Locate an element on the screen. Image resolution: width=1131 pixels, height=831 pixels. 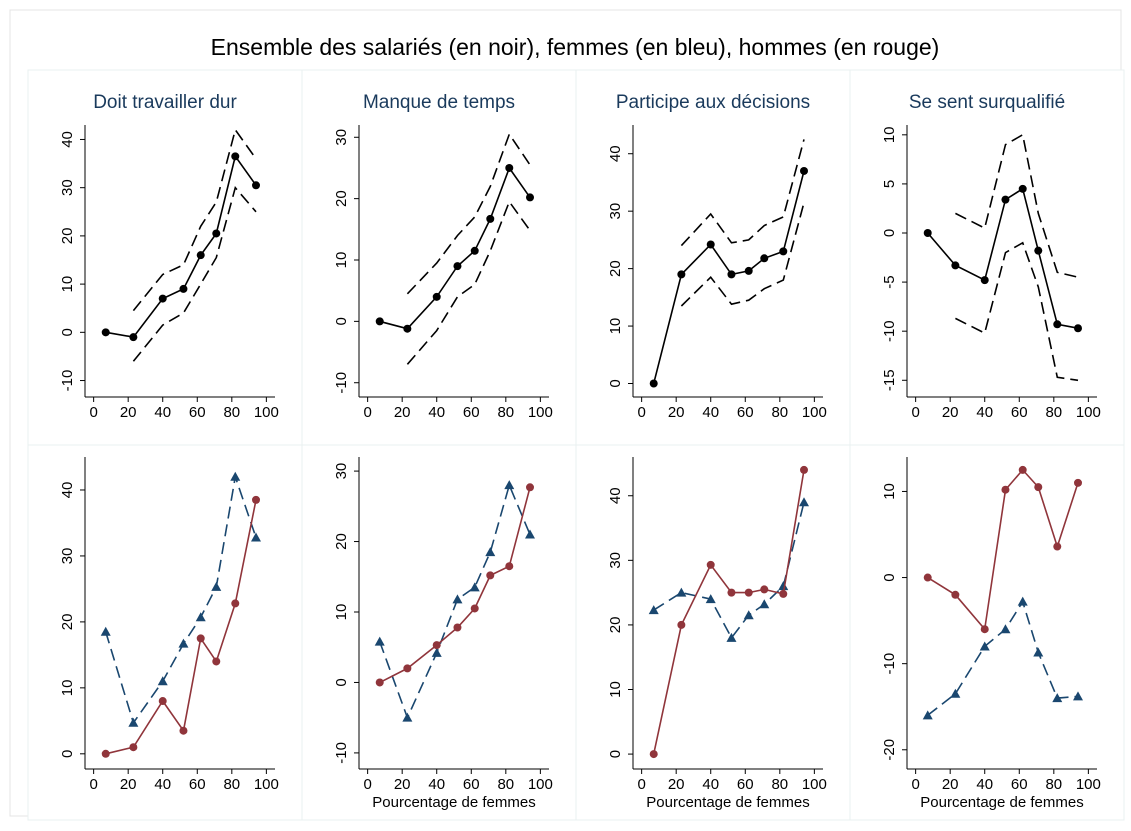
y-tick-label: 5 is located at coordinates (889, 184).